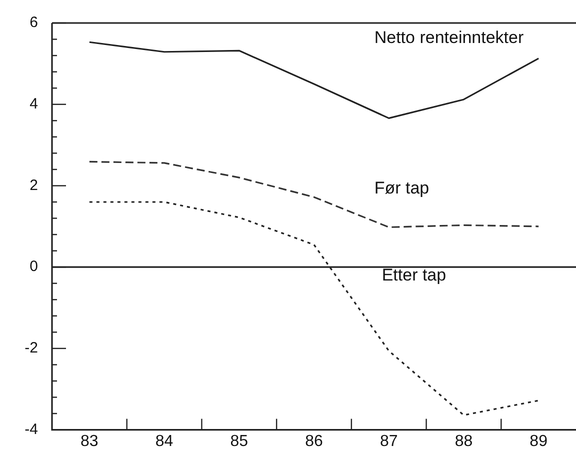 Image resolution: width=576 pixels, height=453 pixels. What do you see at coordinates (314, 194) in the screenshot?
I see `line-series` at bounding box center [314, 194].